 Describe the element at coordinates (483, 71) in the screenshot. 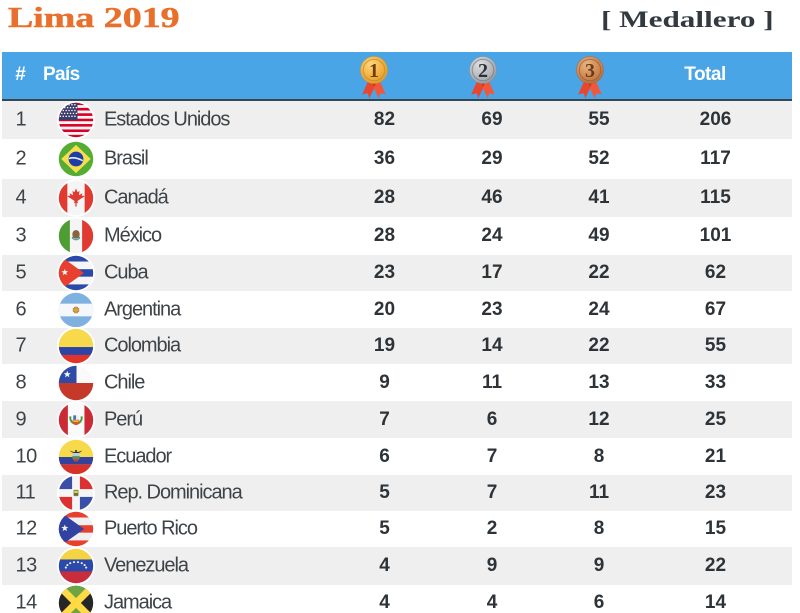

I see `svg-text: 2` at that location.